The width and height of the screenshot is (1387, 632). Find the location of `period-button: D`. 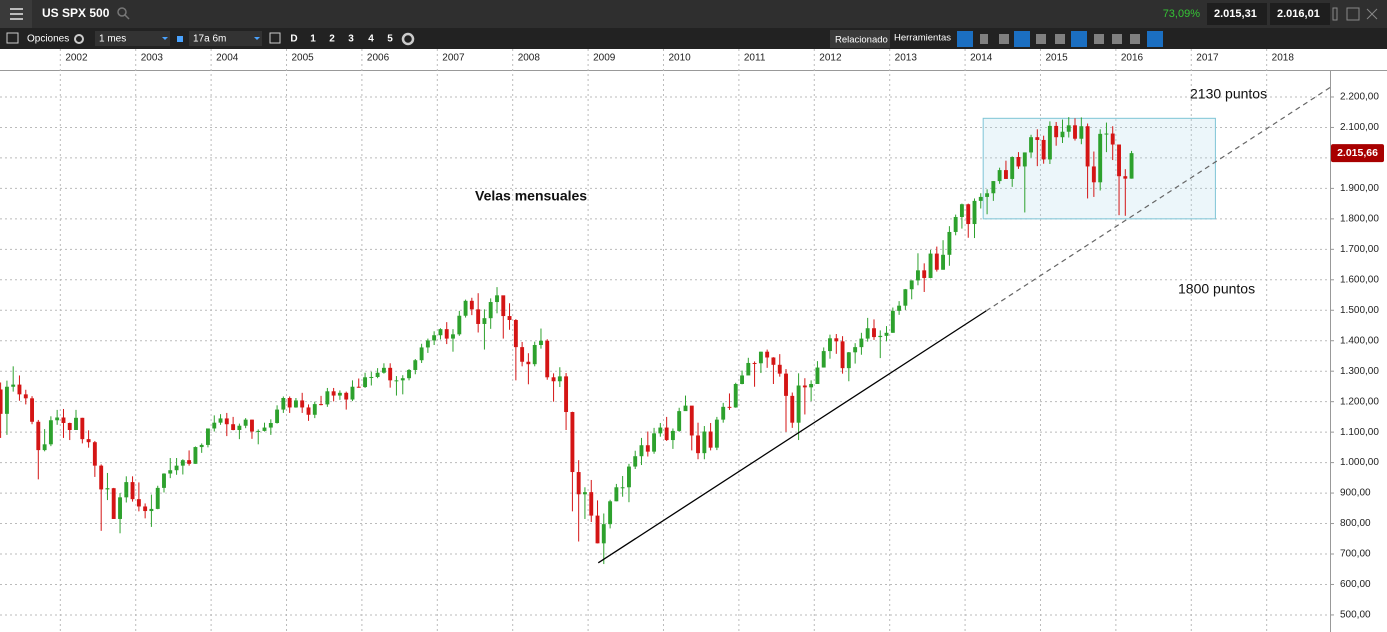

period-button: D is located at coordinates (293, 39).